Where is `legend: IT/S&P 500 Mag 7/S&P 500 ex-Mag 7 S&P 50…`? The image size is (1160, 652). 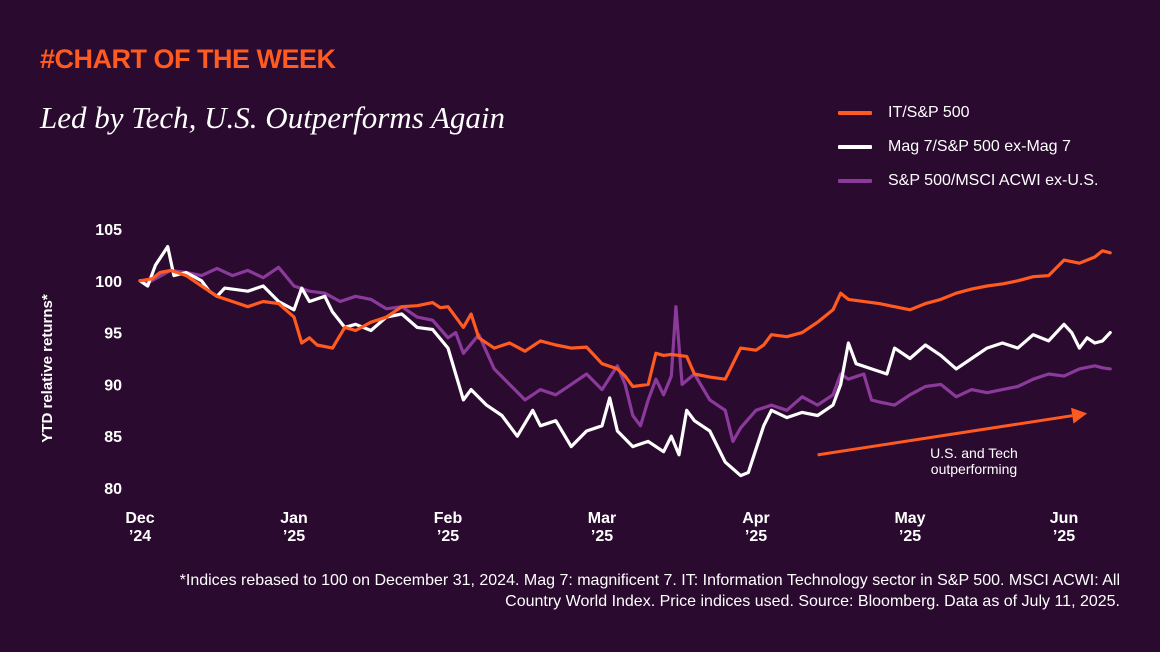 legend: IT/S&P 500 Mag 7/S&P 500 ex-Mag 7 S&P 50… is located at coordinates (968, 147).